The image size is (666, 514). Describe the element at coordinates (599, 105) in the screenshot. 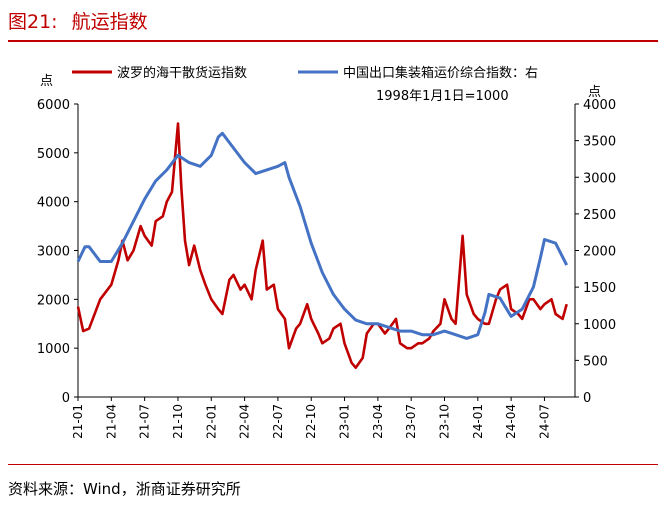

I see `right-tick-label: 4000` at that location.